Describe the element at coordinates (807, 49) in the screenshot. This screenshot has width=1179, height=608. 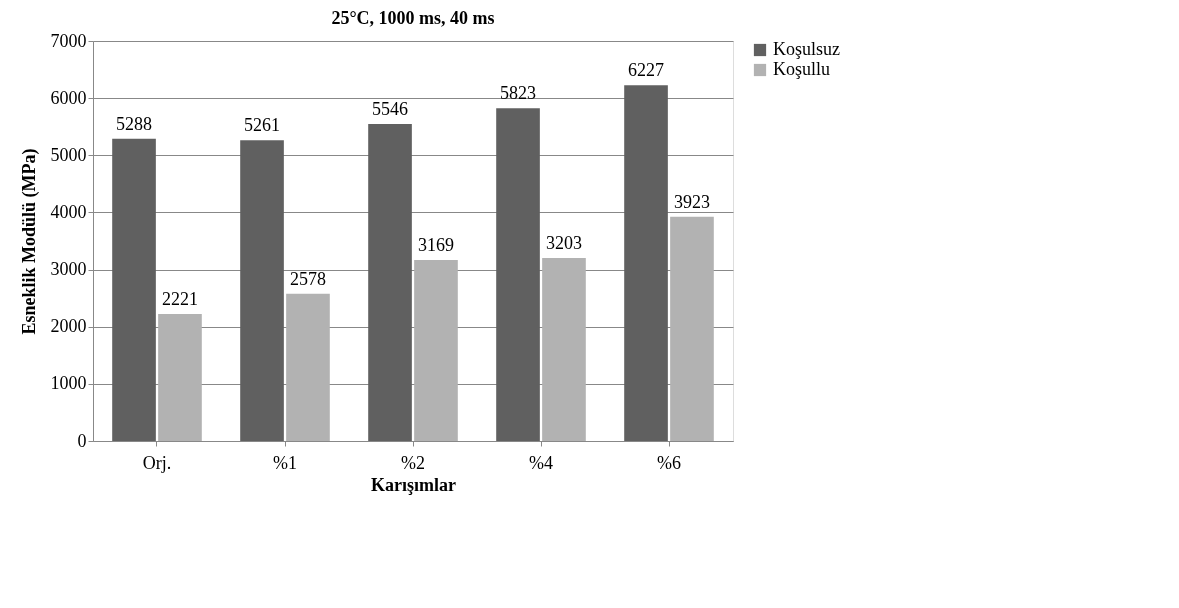
I see `legend-label: Koşulsuz` at that location.